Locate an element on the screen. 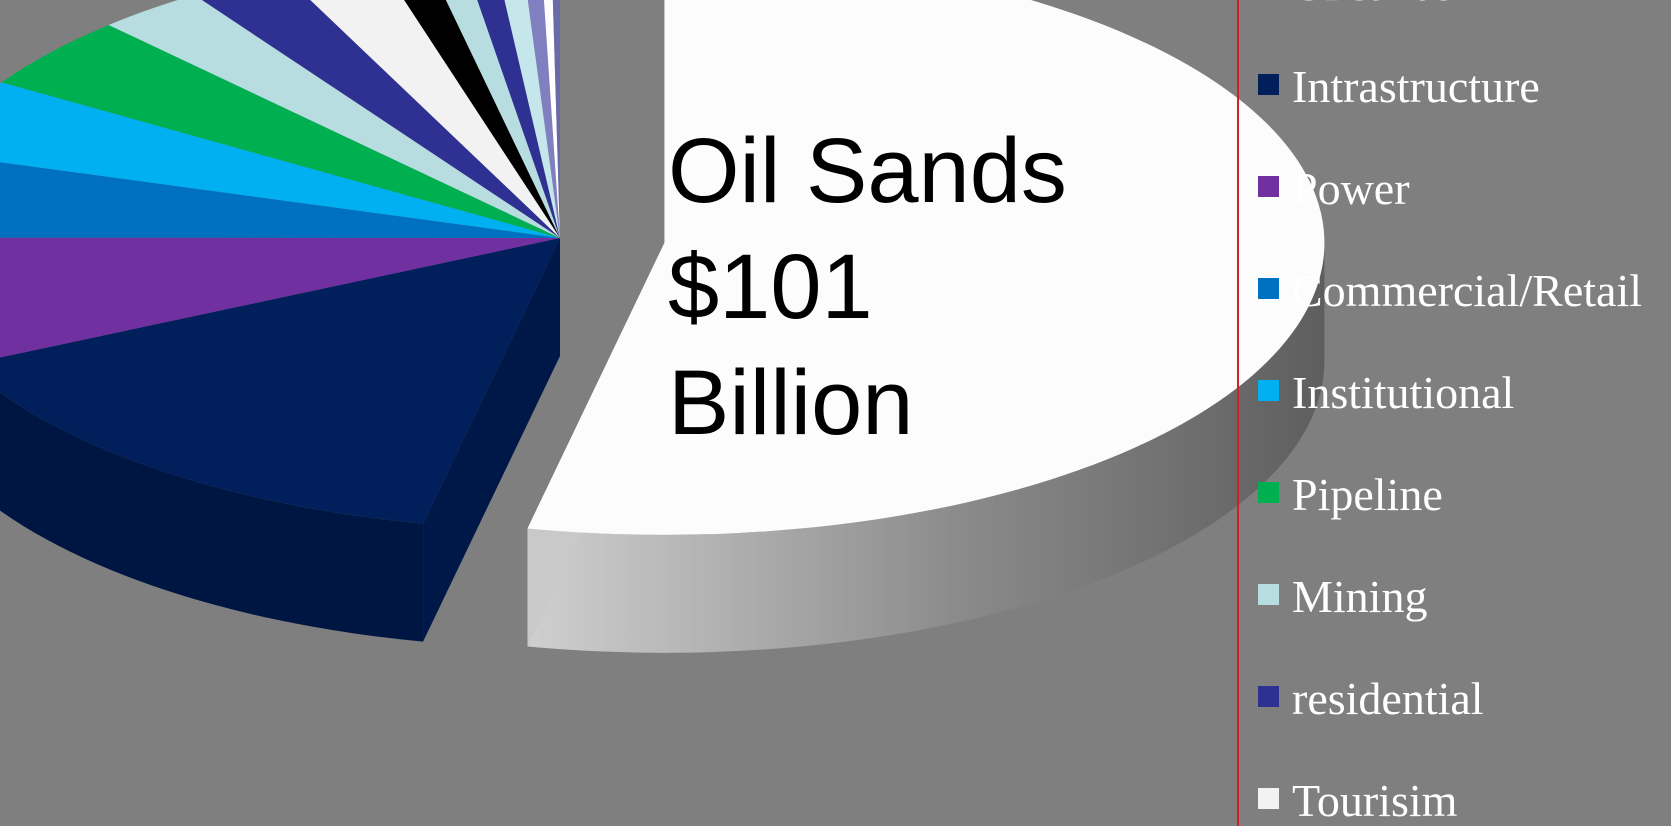 This screenshot has height=826, width=1671. legend-item-pipeline: Pipeline is located at coordinates (1350, 494).